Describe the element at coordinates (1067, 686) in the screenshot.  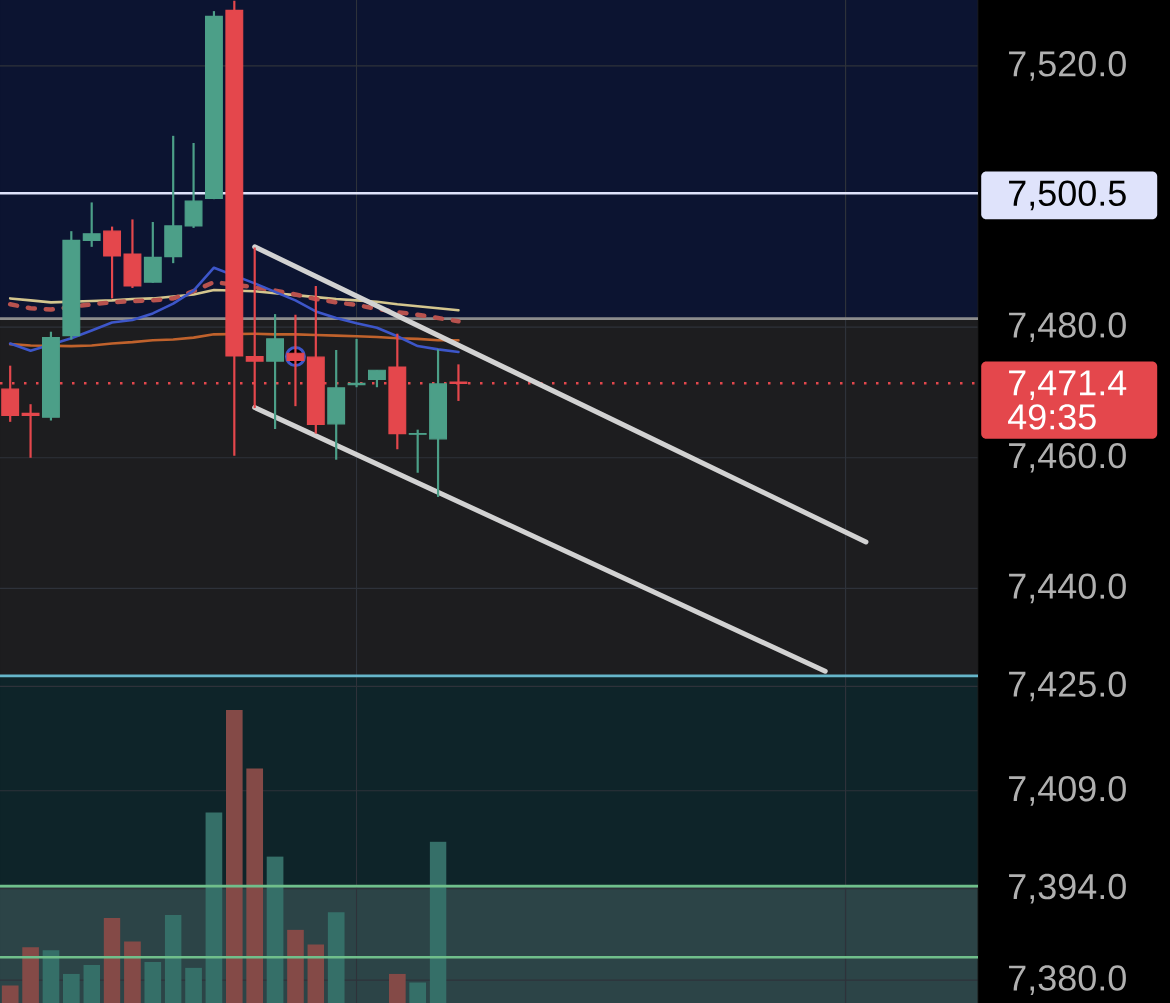
I see `y-tick-label: 7,425.0` at that location.